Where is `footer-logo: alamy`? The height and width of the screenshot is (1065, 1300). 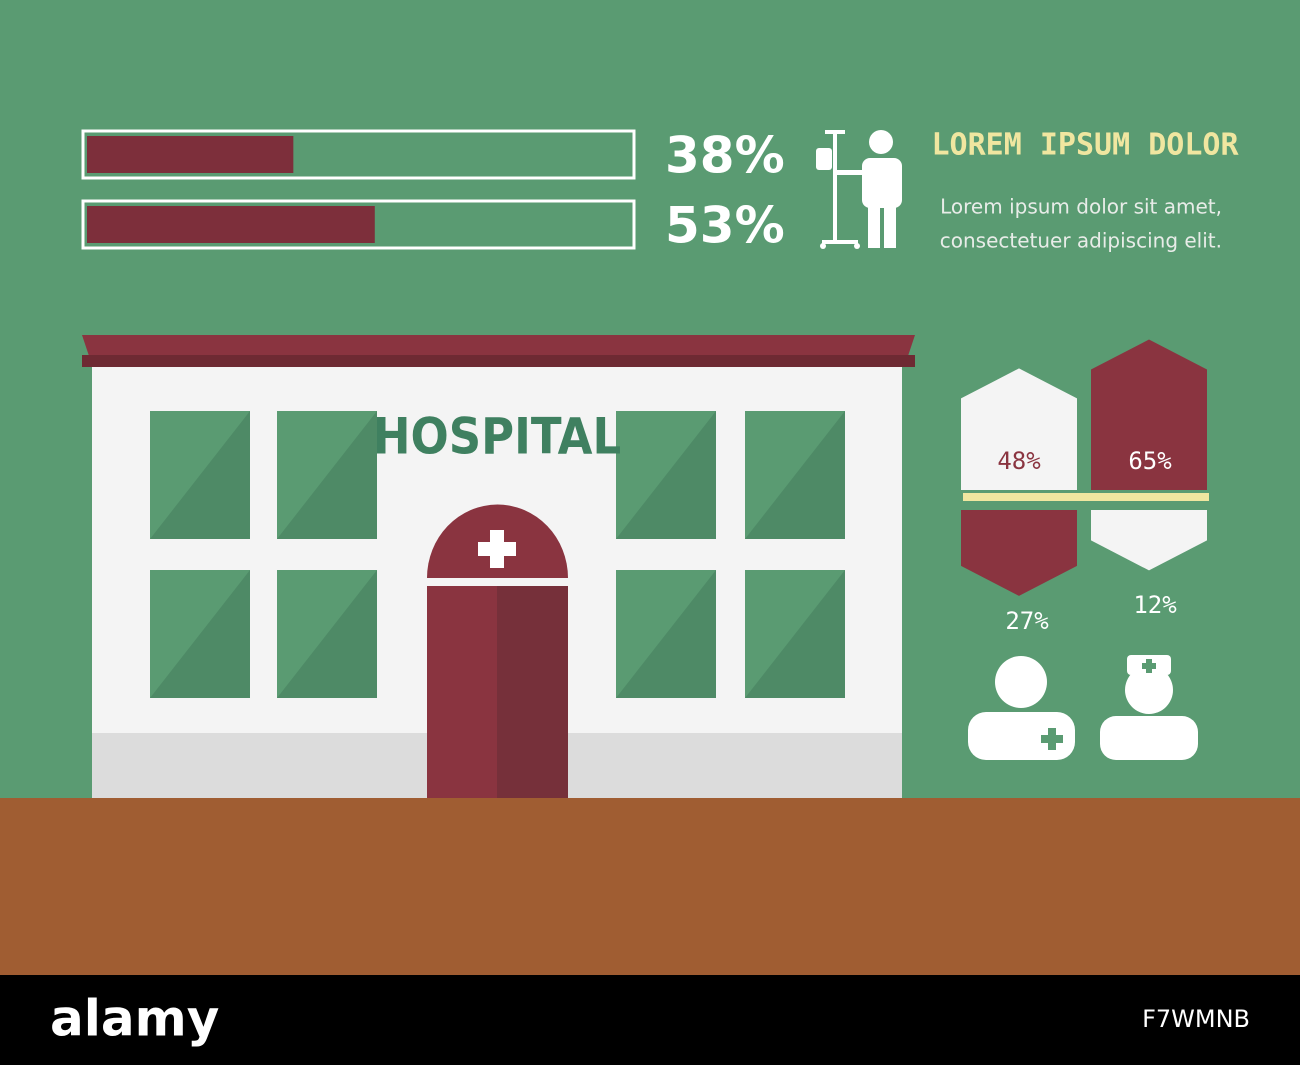
footer-logo: alamy is located at coordinates (134, 1019).